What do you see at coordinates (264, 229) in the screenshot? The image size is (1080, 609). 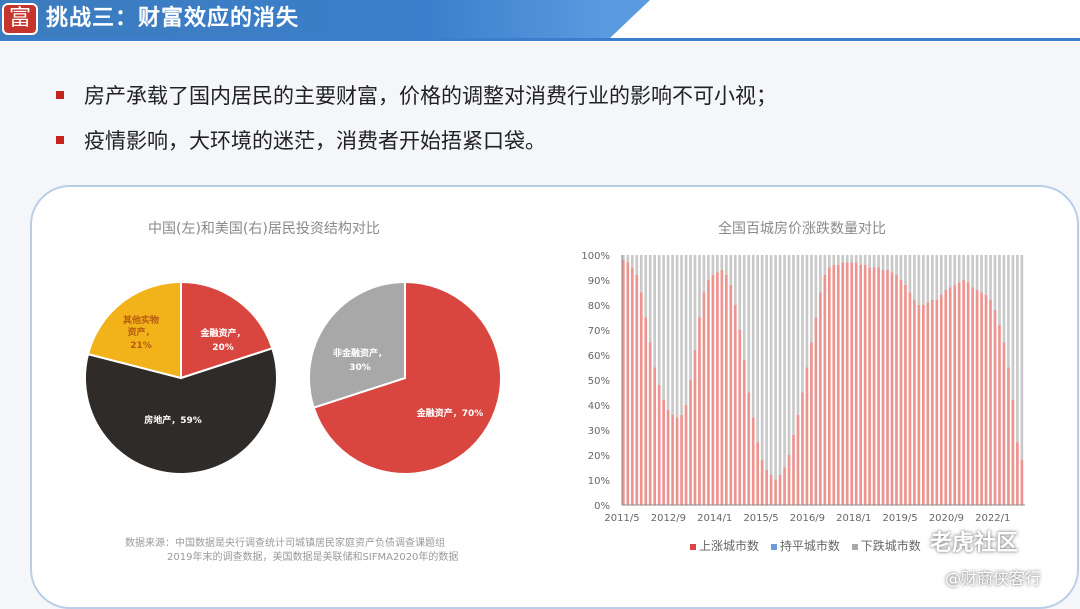 I see `pie-chart-title: 中国(左)和美国(右)居民投资结构对比` at bounding box center [264, 229].